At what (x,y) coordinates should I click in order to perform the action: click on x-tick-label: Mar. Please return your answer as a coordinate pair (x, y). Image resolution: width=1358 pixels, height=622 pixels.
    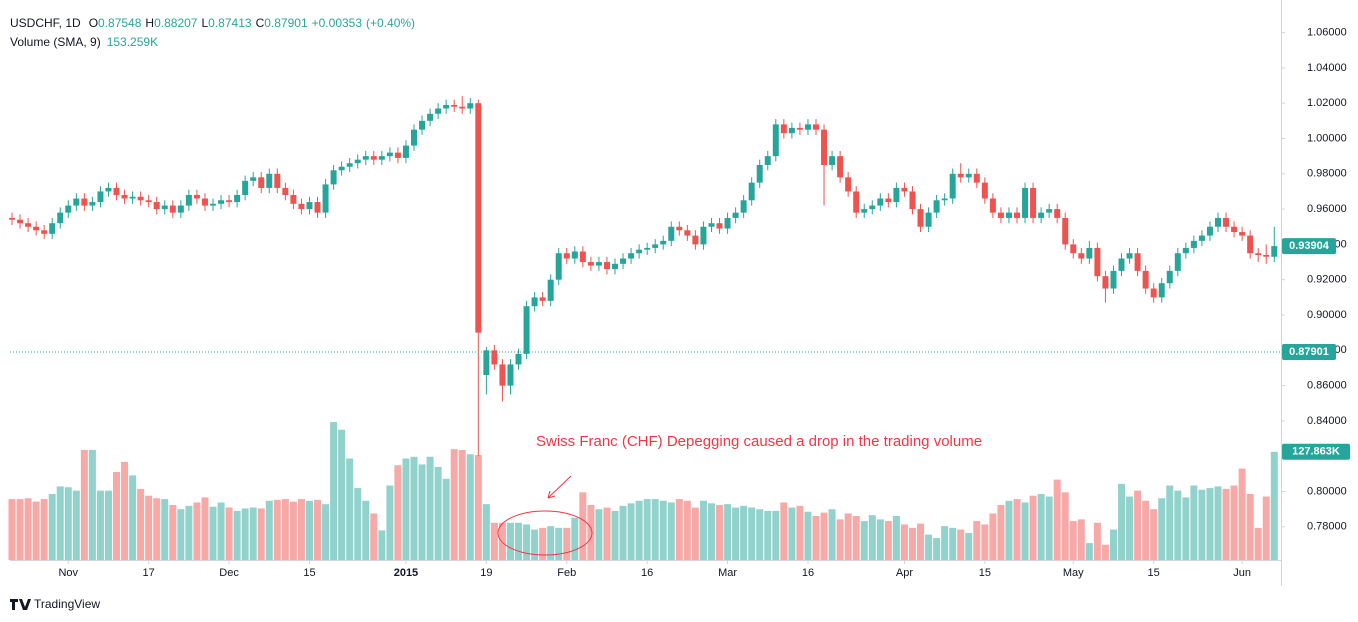
    Looking at the image, I should click on (727, 573).